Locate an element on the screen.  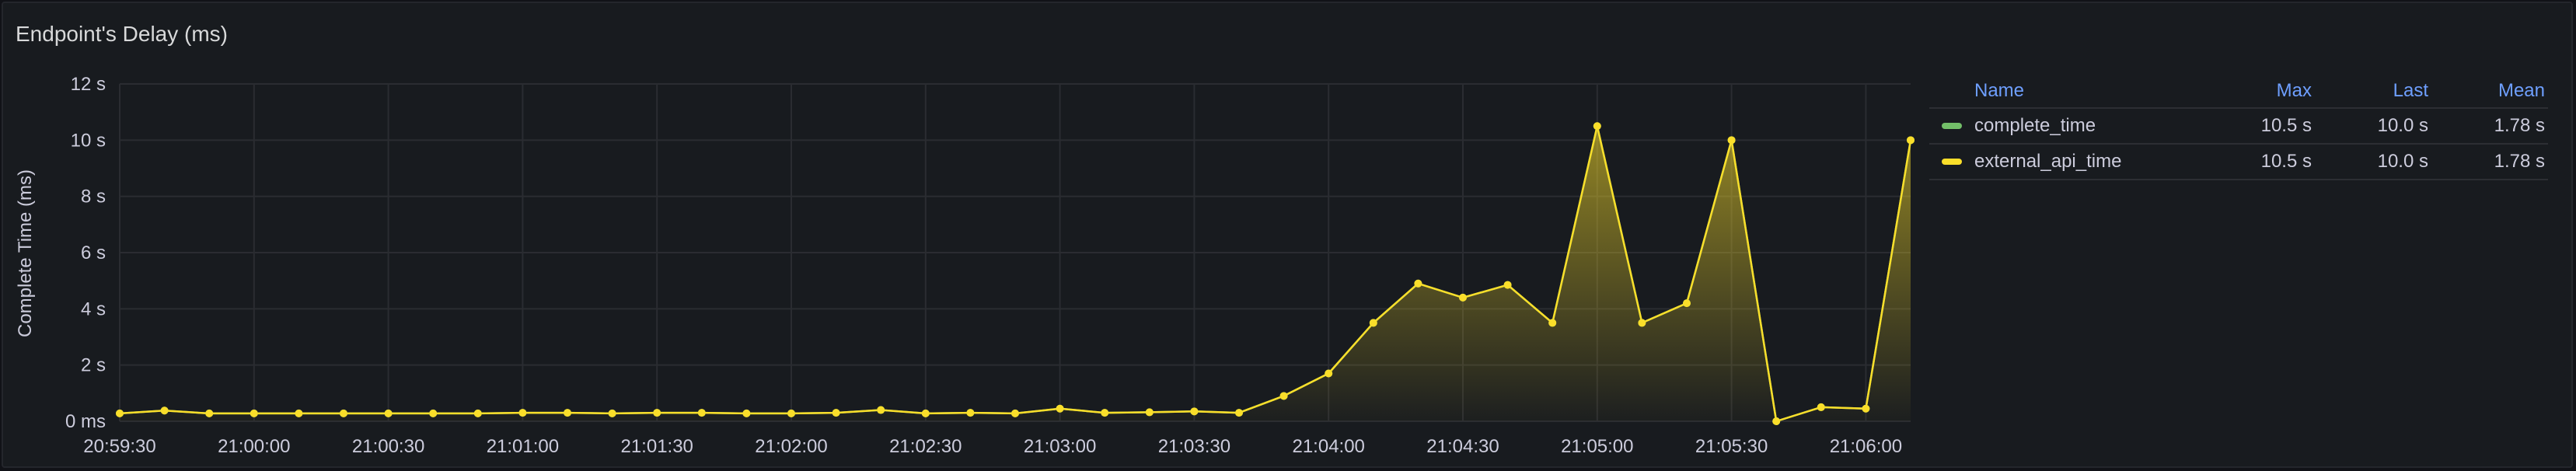
y-tick-label: 10 s is located at coordinates (89, 140).